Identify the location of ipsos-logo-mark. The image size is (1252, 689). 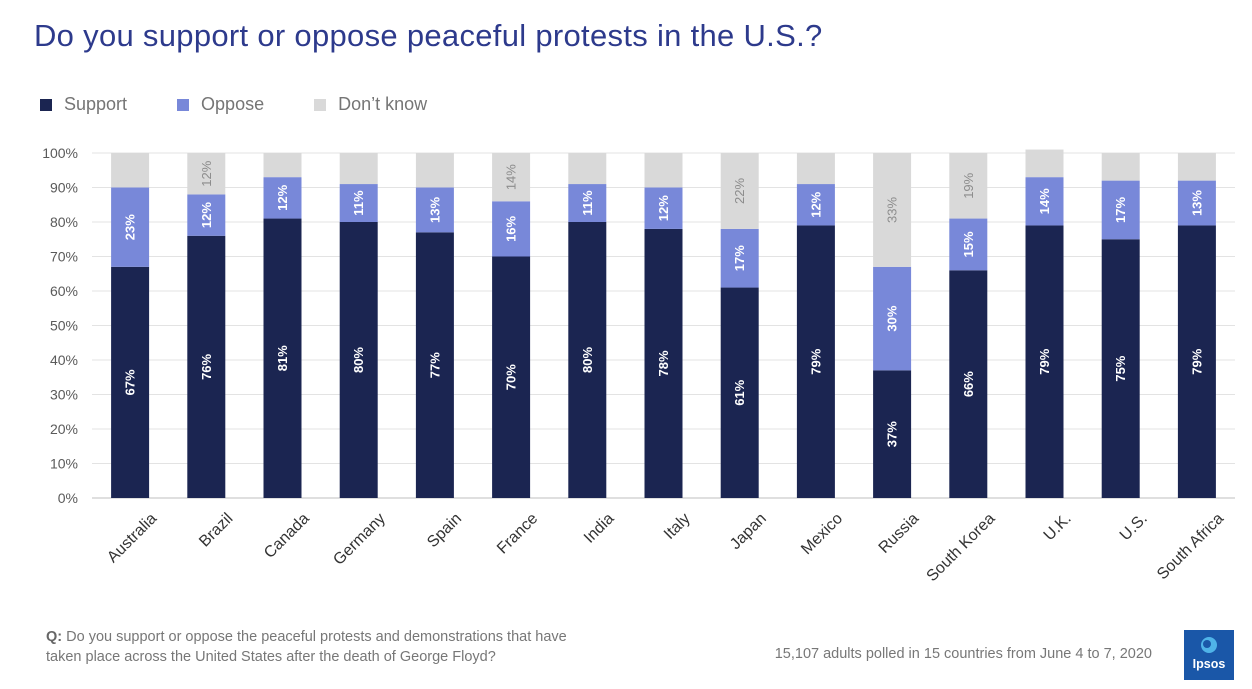
(1209, 645).